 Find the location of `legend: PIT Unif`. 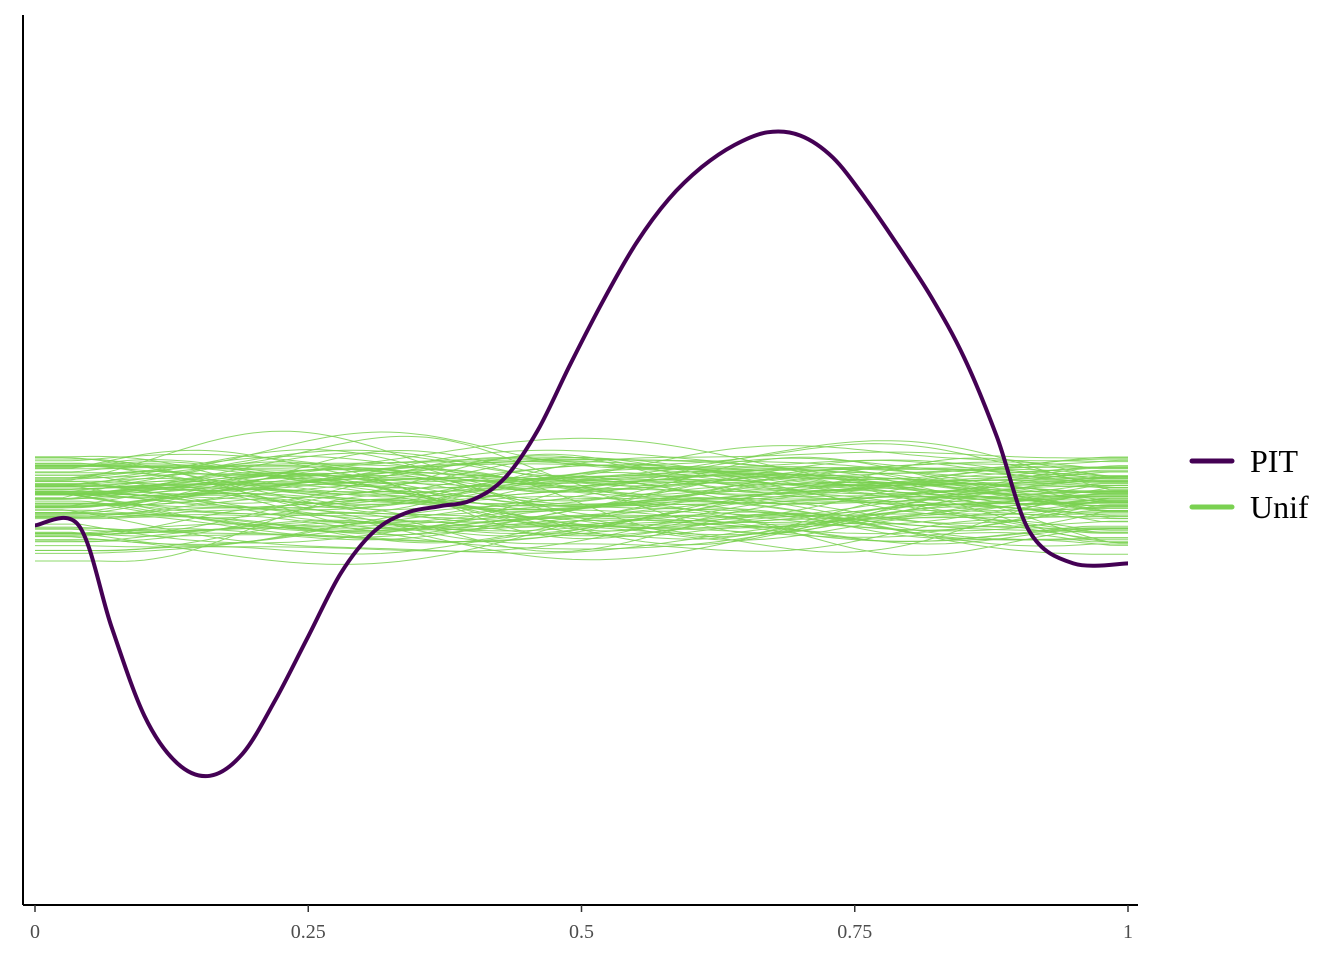

legend: PIT Unif is located at coordinates (1249, 484).